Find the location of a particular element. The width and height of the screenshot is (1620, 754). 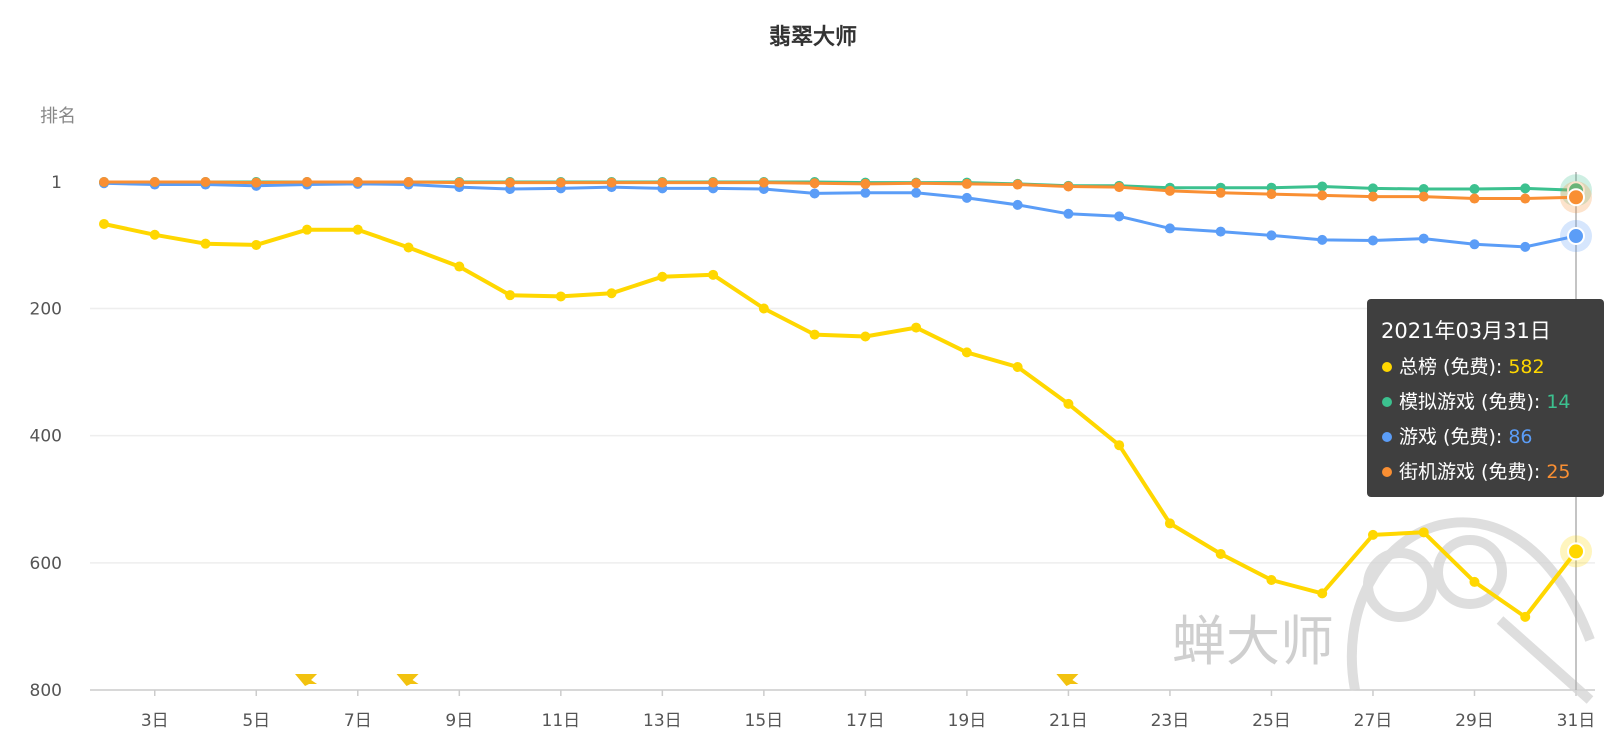

tooltip-item-label: 街机游戏 (免费): is located at coordinates (1472, 472).